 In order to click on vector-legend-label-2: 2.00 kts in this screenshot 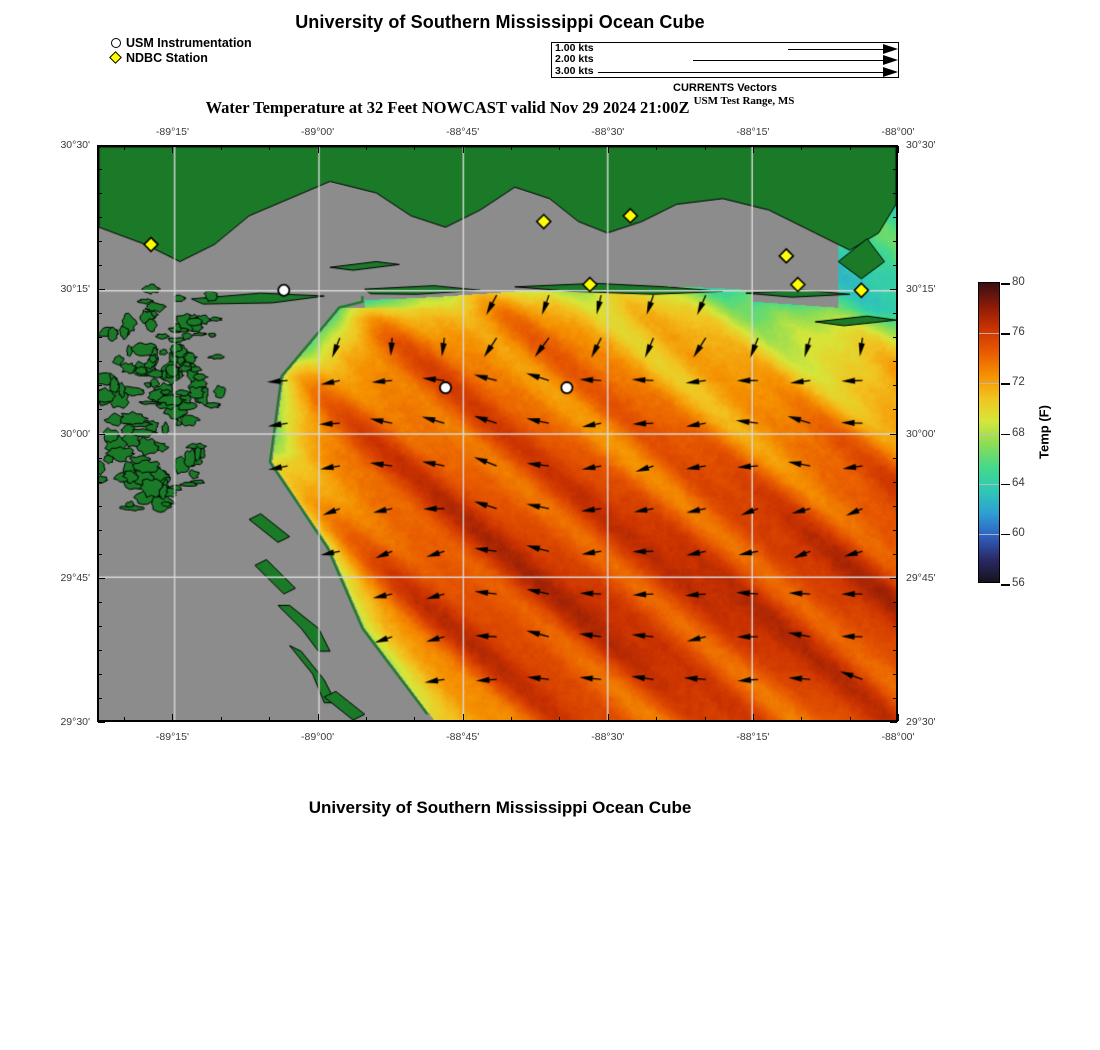, I will do `click(574, 59)`.